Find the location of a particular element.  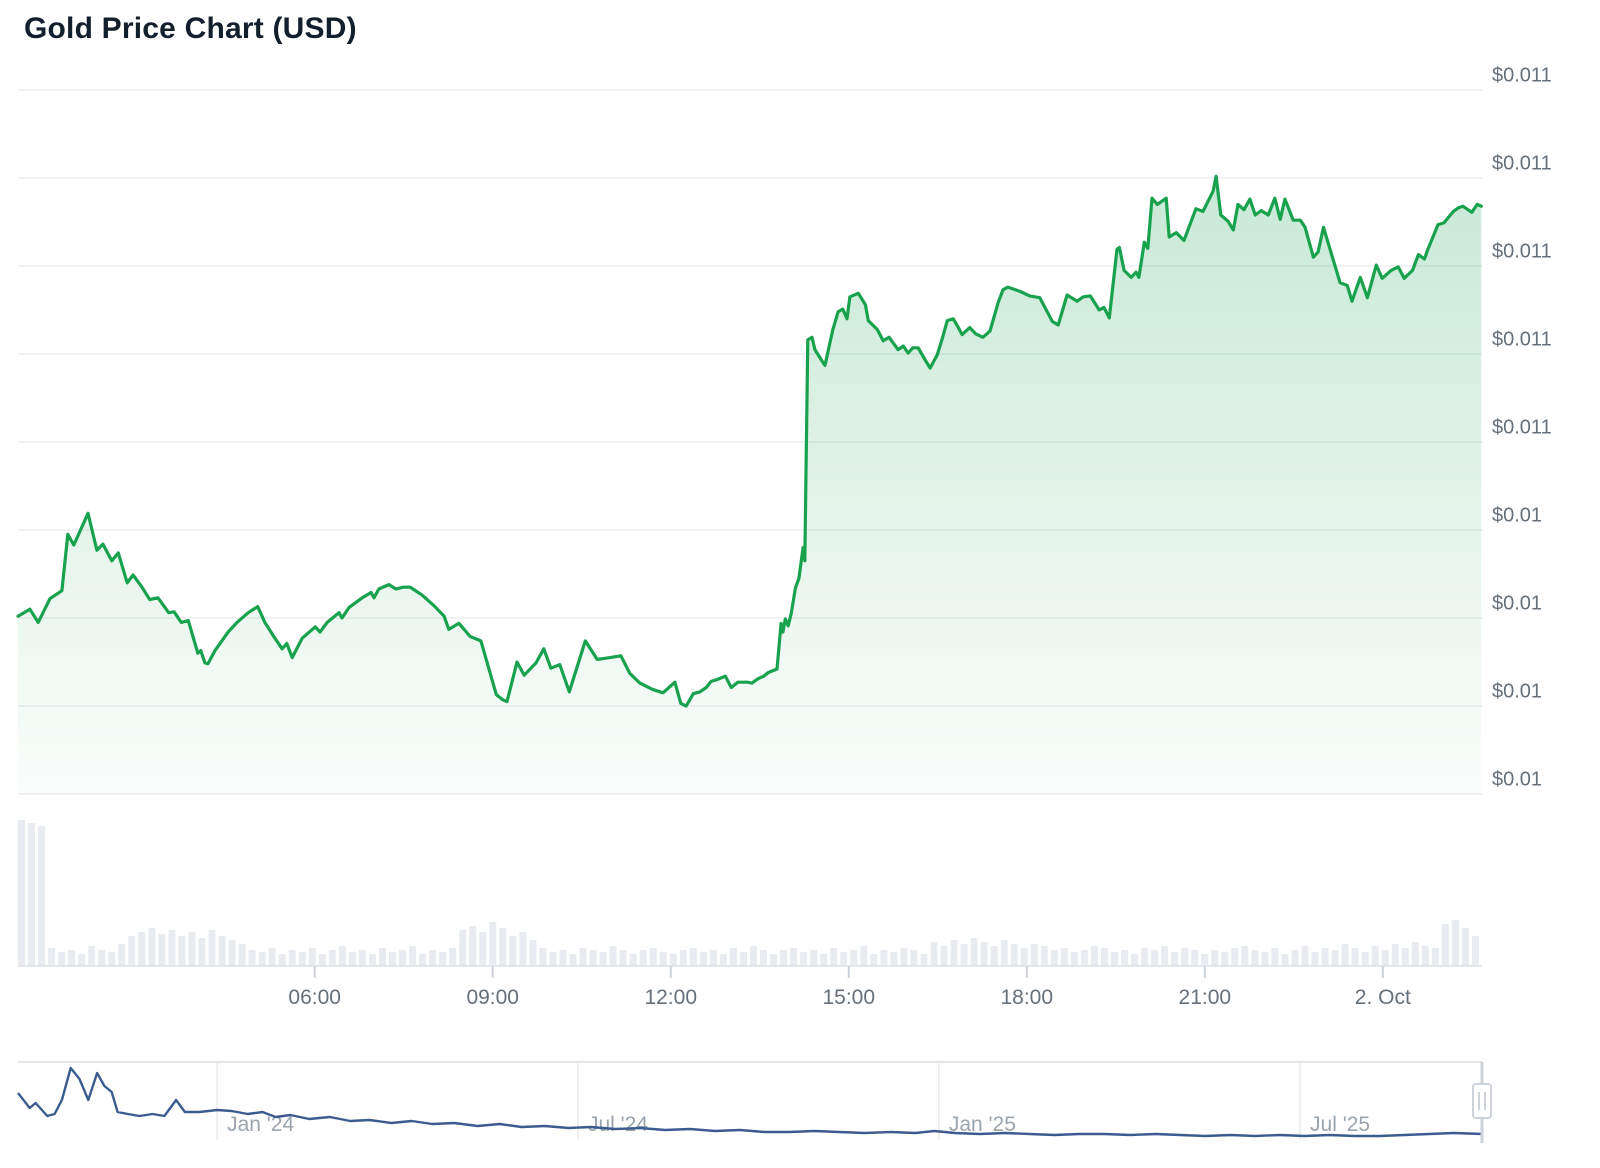

navigator-handle is located at coordinates (1482, 1101).